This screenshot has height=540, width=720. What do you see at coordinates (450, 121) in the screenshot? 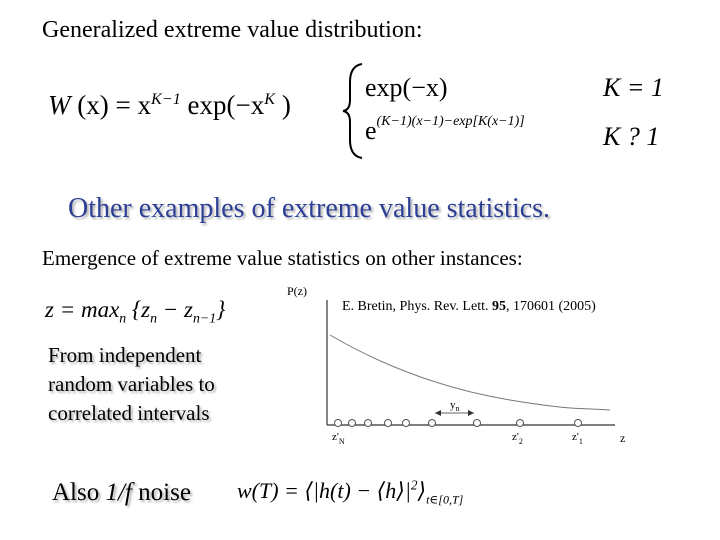
I see `formula-part: (K−1)(x−1)−exp[K(x−1)]` at bounding box center [450, 121].